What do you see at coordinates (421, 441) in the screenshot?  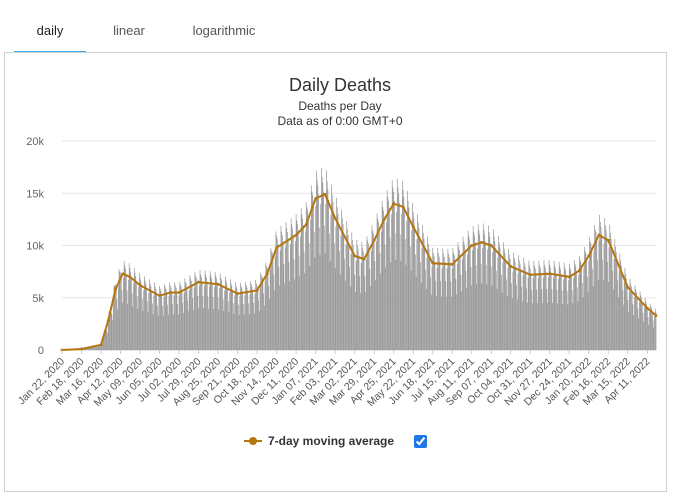 I see `moving-average-checkbox` at bounding box center [421, 441].